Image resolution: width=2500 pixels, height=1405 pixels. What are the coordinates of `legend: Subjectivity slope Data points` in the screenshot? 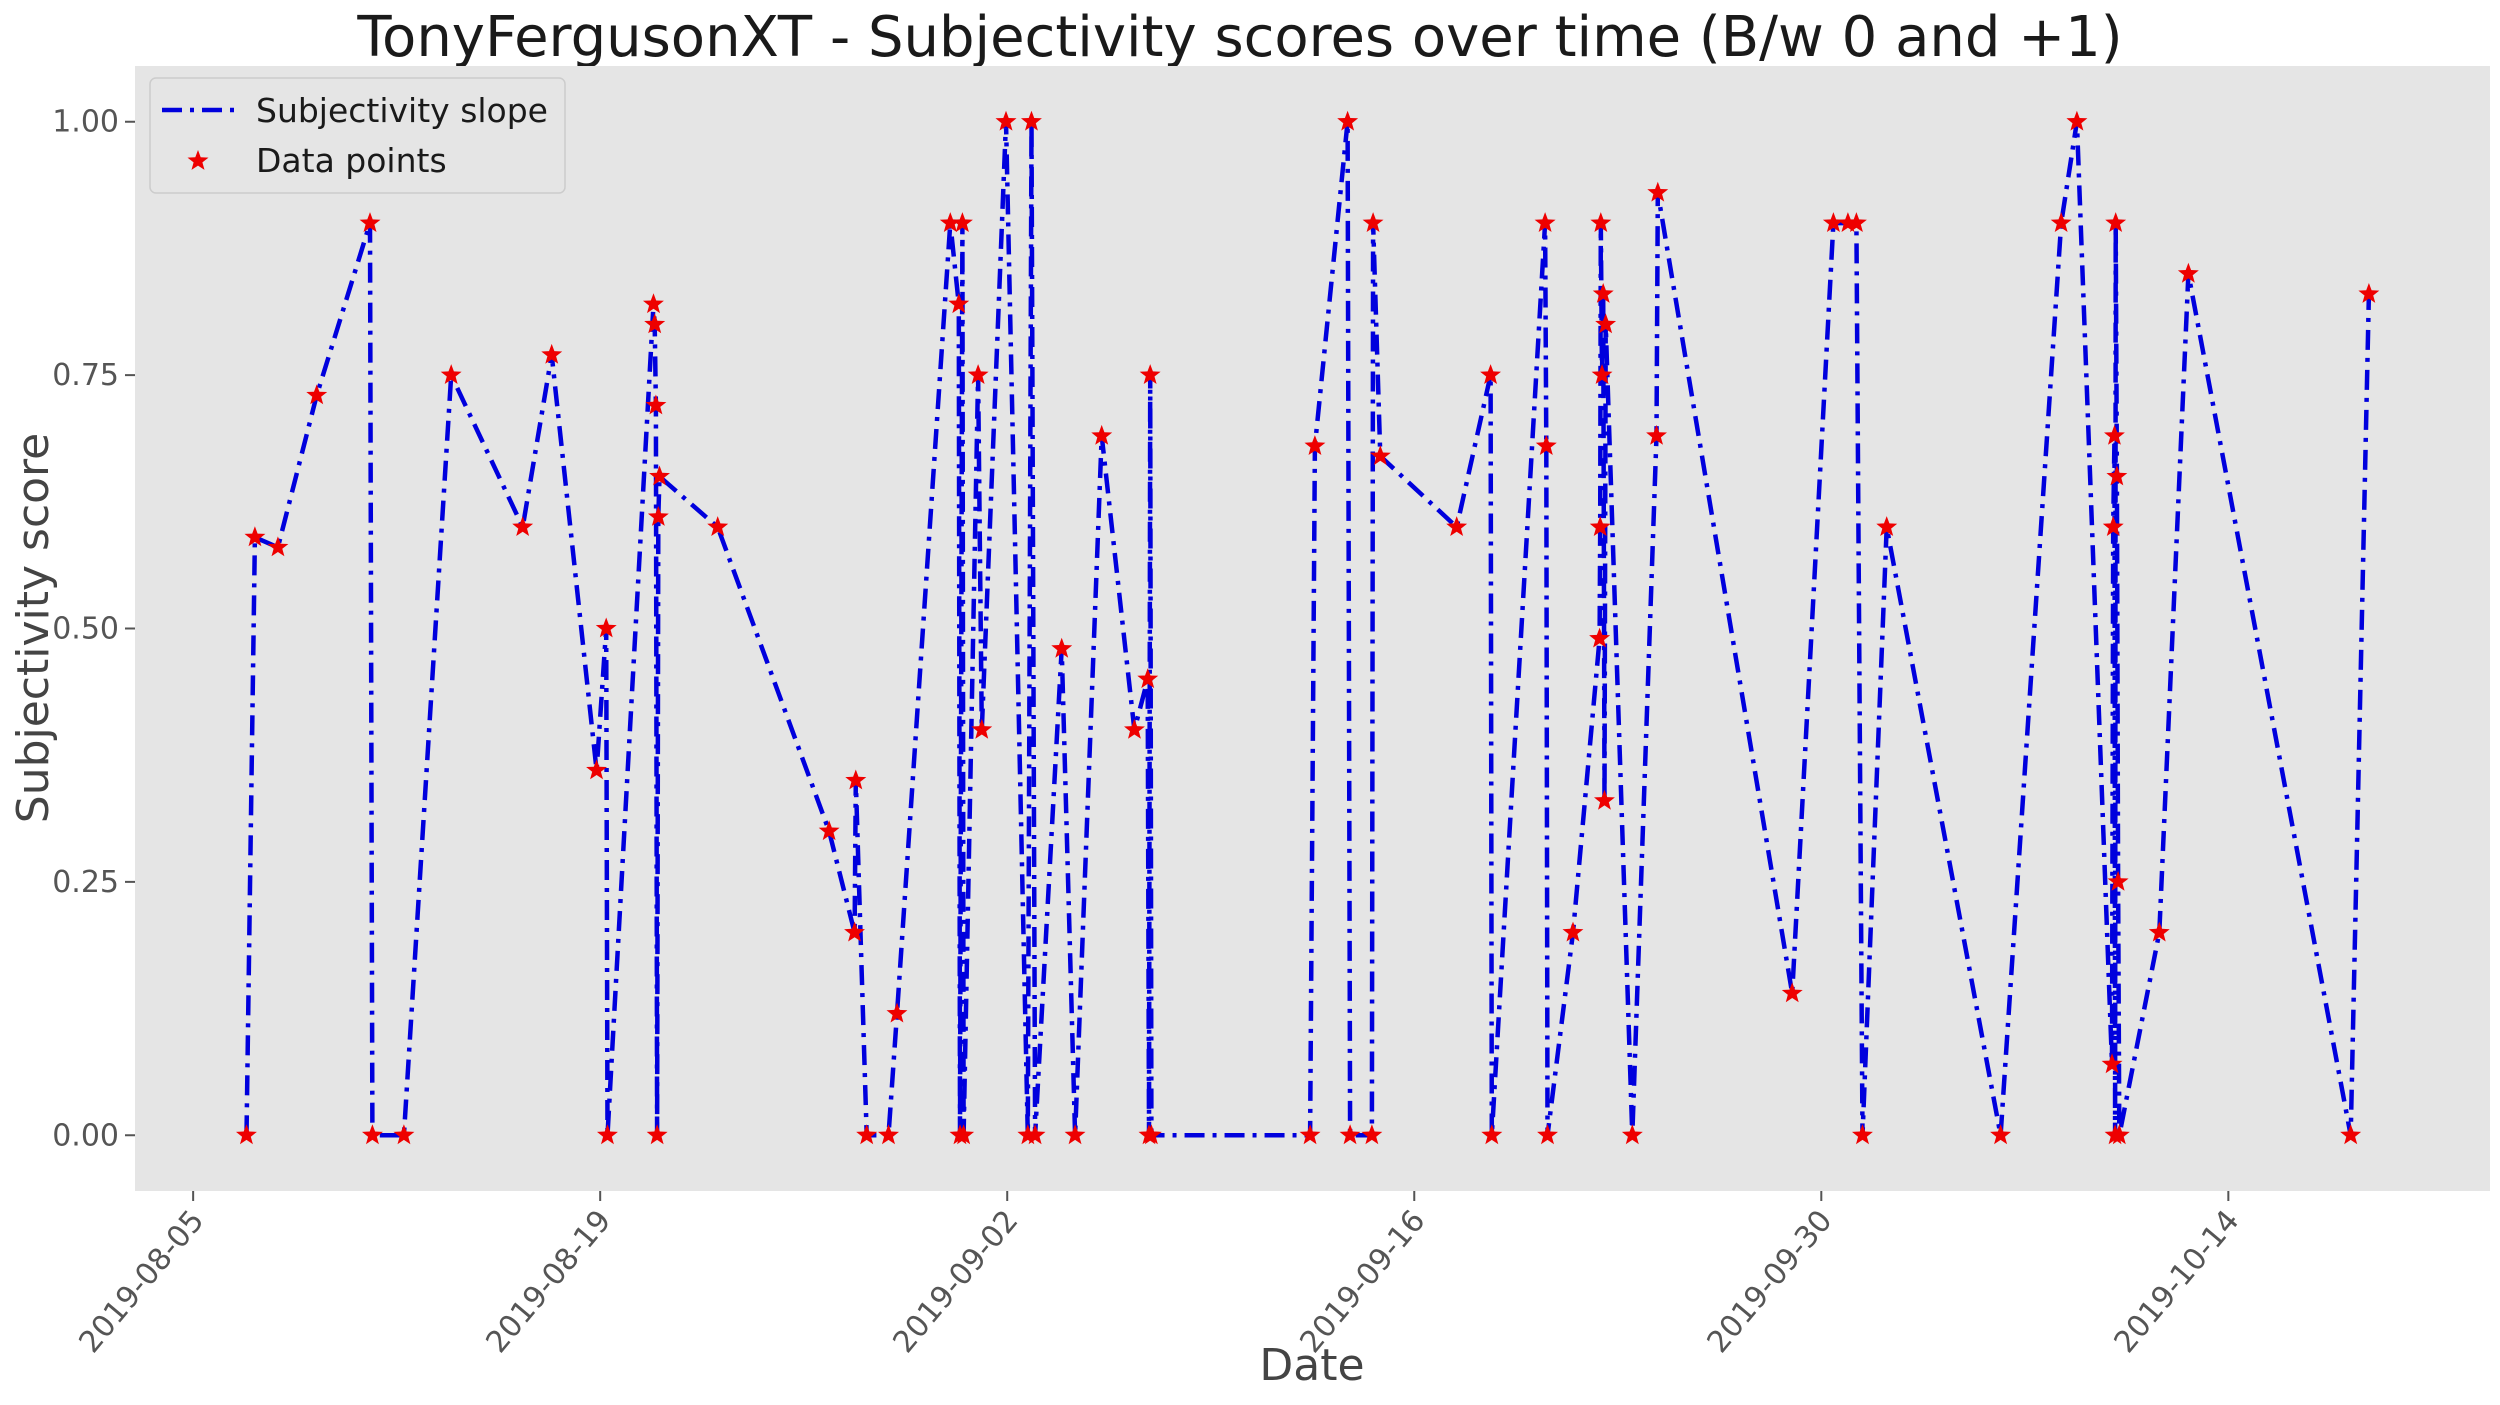 It's located at (357, 135).